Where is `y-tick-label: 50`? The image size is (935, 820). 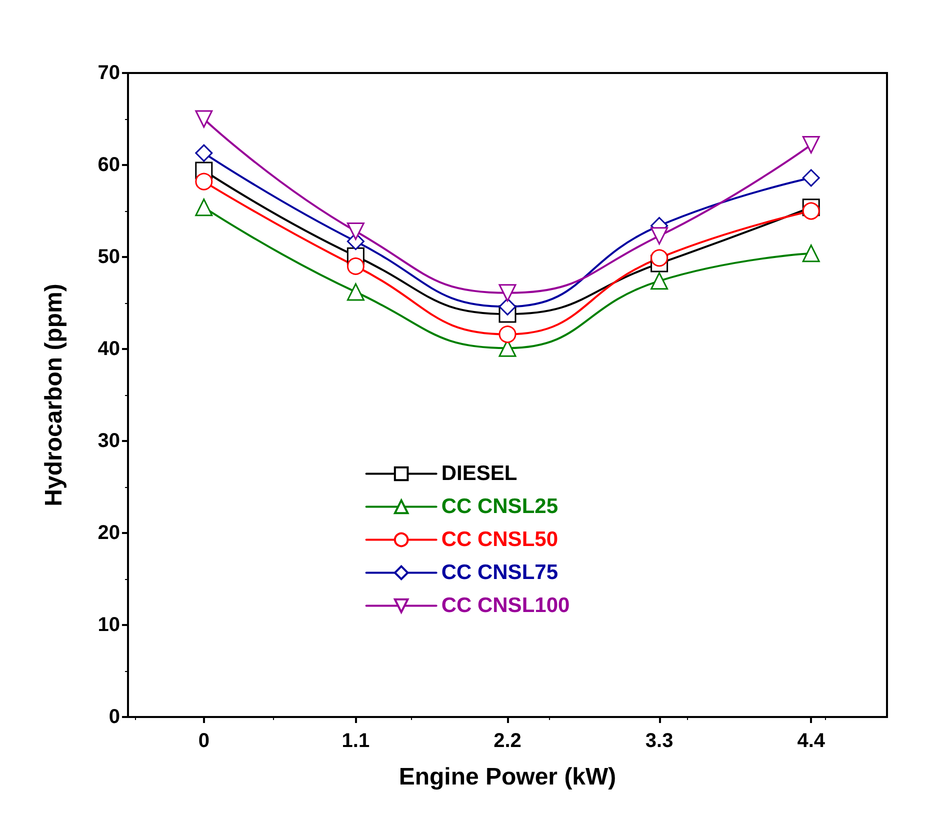 y-tick-label: 50 is located at coordinates (109, 257).